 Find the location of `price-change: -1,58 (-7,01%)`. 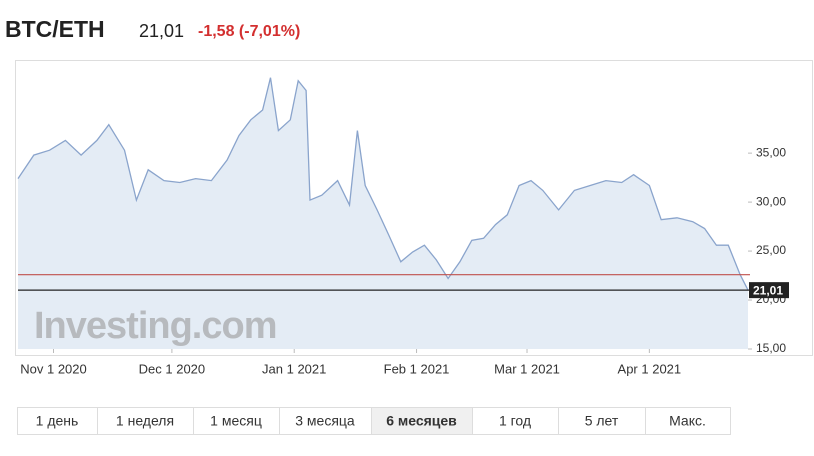

price-change: -1,58 (-7,01%) is located at coordinates (249, 31).